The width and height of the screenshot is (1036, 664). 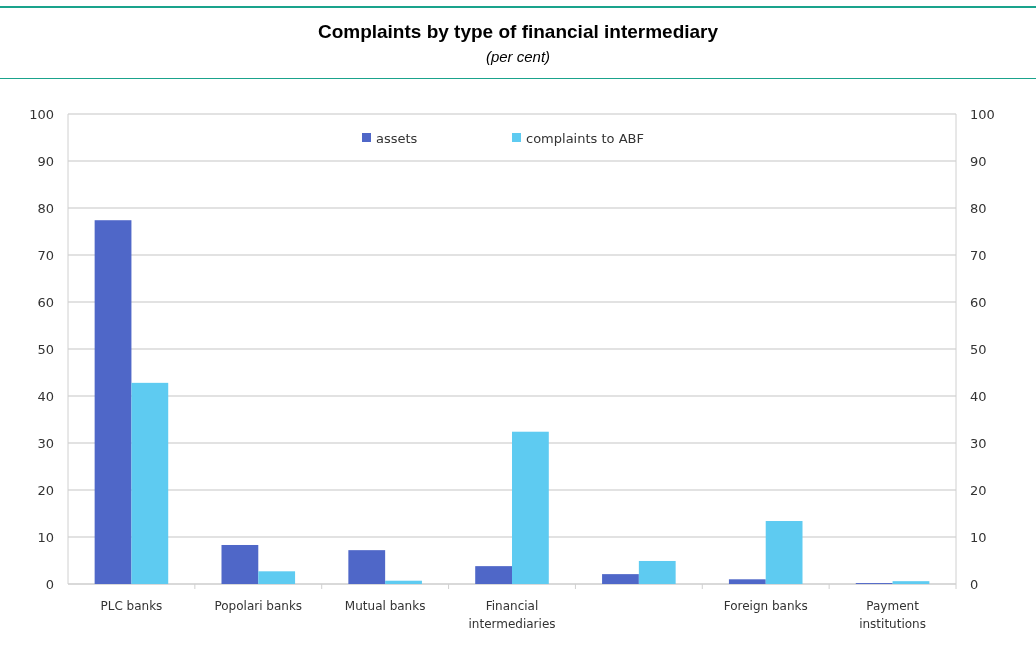 What do you see at coordinates (978, 208) in the screenshot?
I see `y2-tick-label: 80` at bounding box center [978, 208].